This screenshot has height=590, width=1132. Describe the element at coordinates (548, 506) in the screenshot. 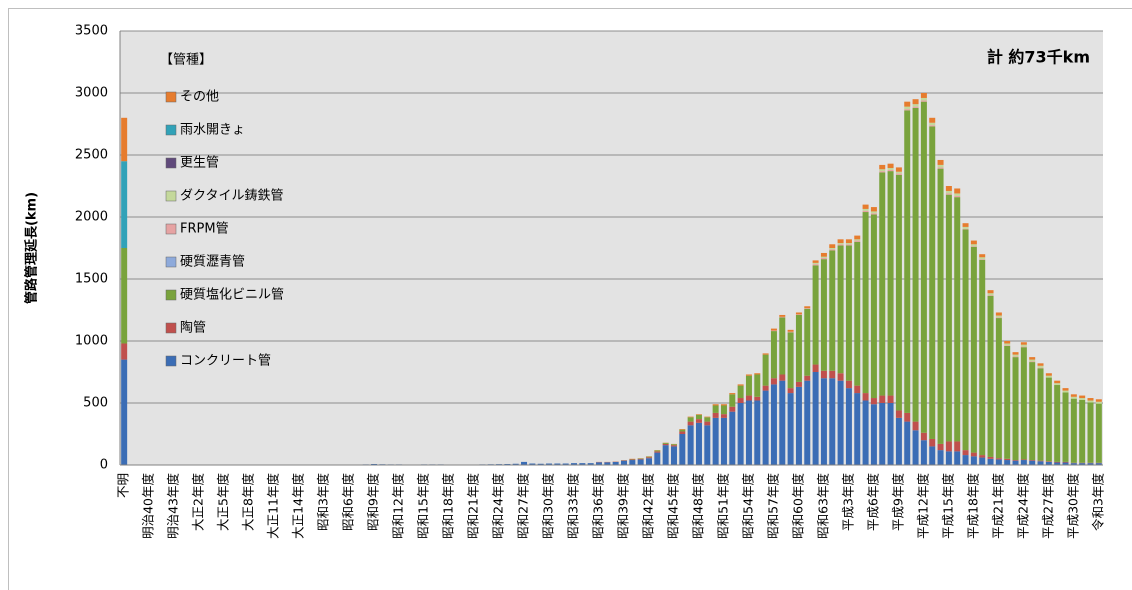

I see `x-tick-label: 昭和30年度` at that location.